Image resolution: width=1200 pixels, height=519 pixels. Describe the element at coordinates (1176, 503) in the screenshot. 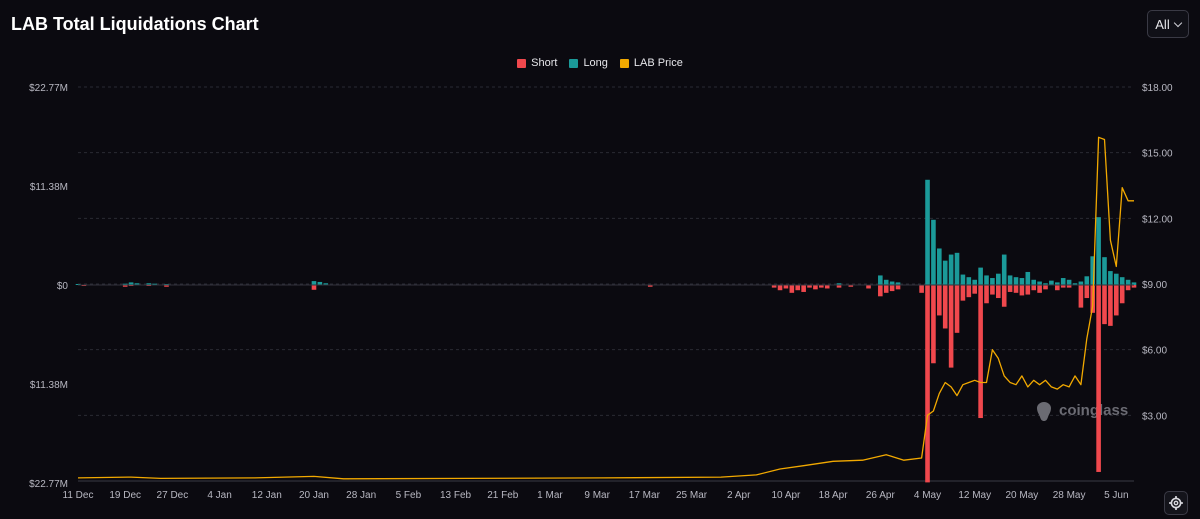

I see `chart-settings-button` at that location.